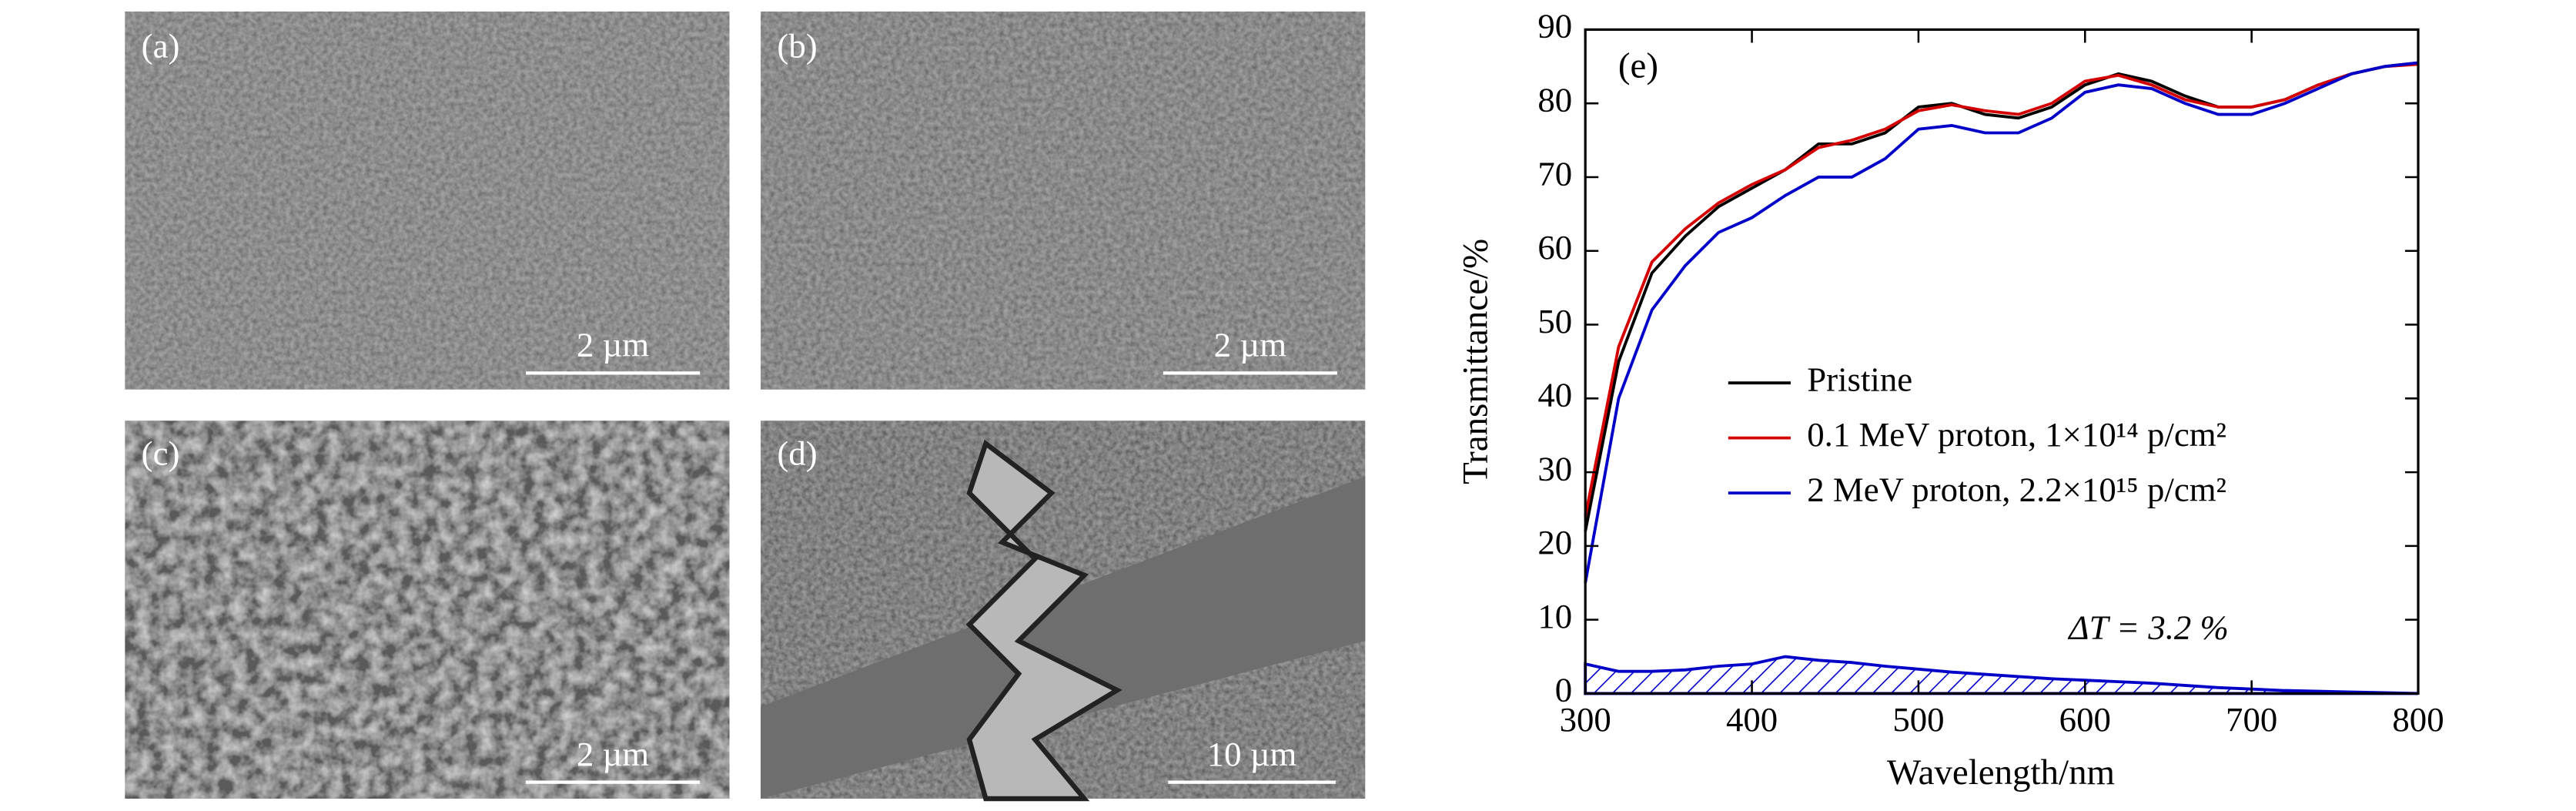  I want to click on scale-bar-label: 10 µm, so click(1252, 754).